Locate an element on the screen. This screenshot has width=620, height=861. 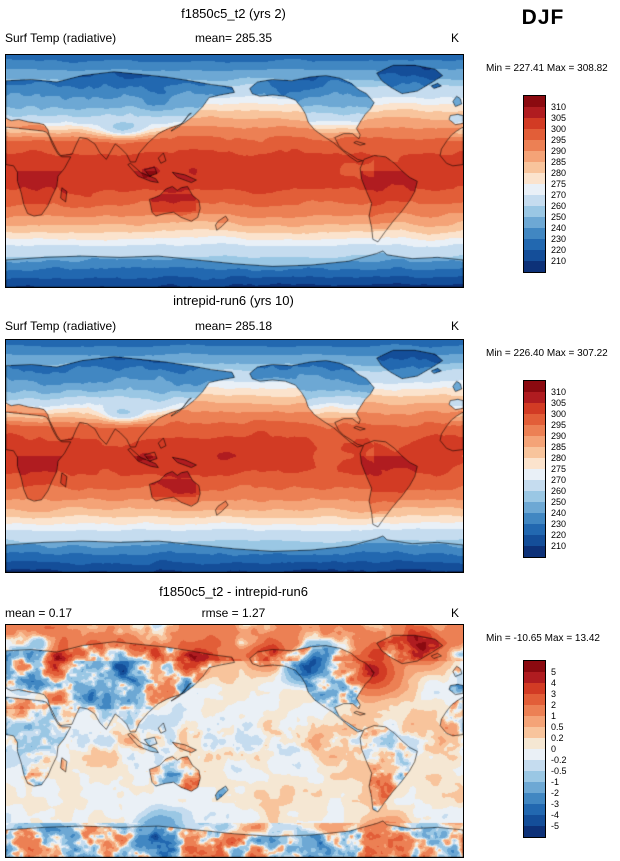
colorbar-tick: 220 is located at coordinates (559, 250).